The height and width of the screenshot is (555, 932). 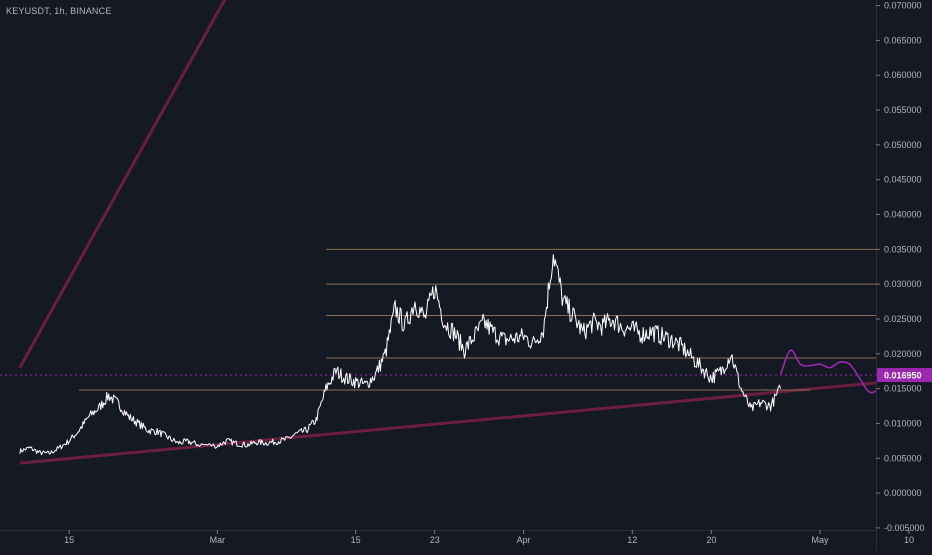 I want to click on x-tick-label: Mar, so click(x=218, y=540).